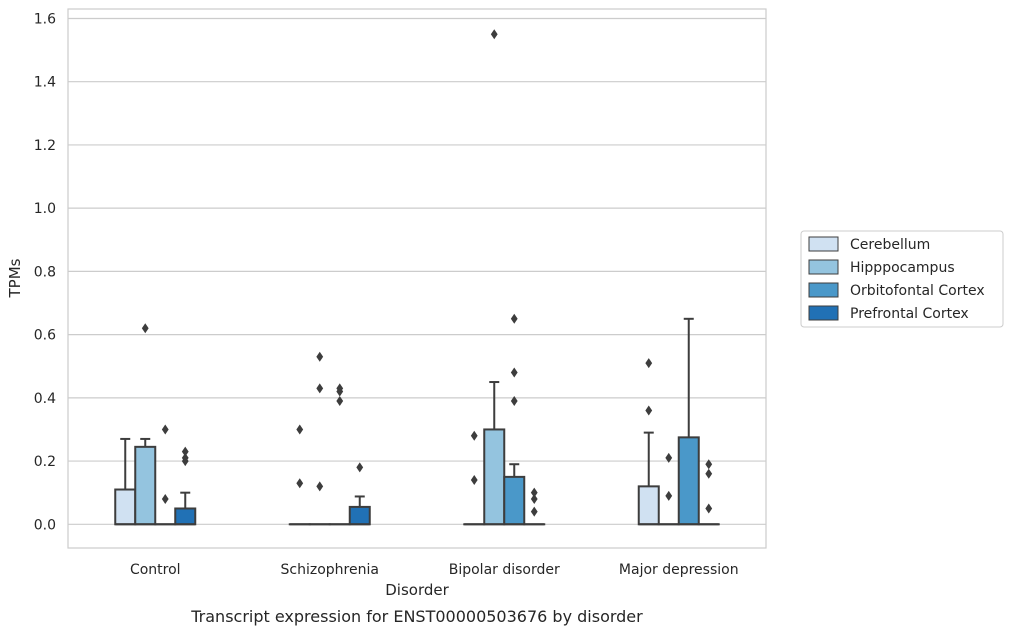 The image size is (1014, 634). I want to click on legend-label: Orbitofontal Cortex, so click(917, 291).